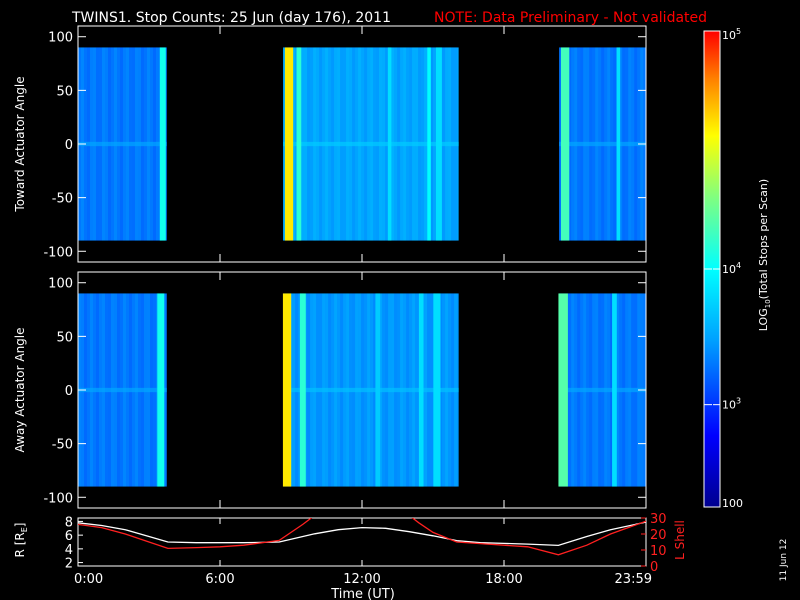 This screenshot has width=800, height=600. I want to click on colorbar-label-rest: (Total Stops per Scan), so click(763, 239).